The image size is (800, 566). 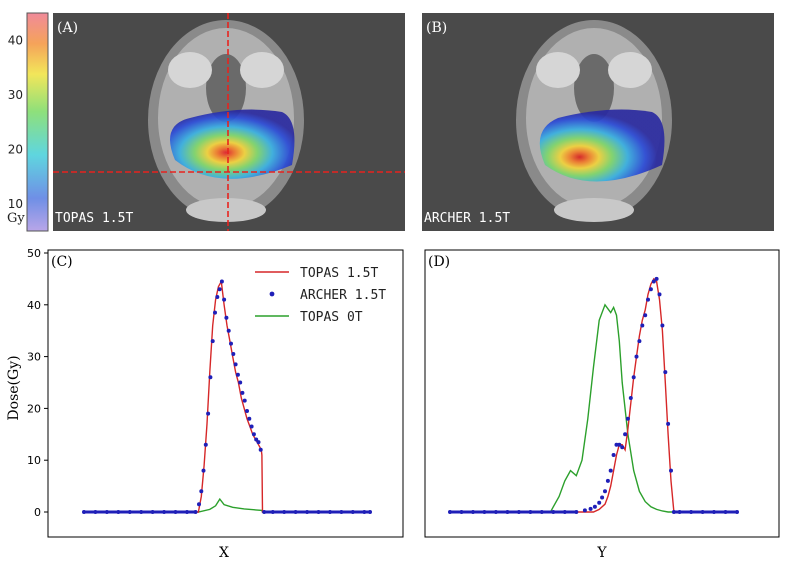 I want to click on panel-c-x-label: X, so click(x=224, y=553).